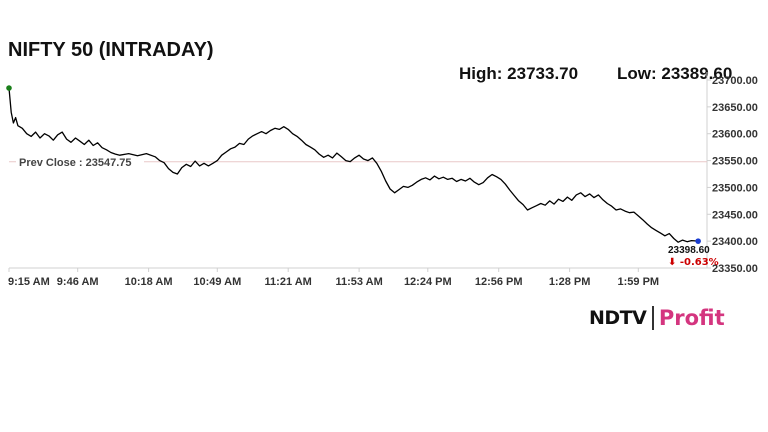 The image size is (768, 432). I want to click on last-price-label: 23398.60, so click(689, 250).